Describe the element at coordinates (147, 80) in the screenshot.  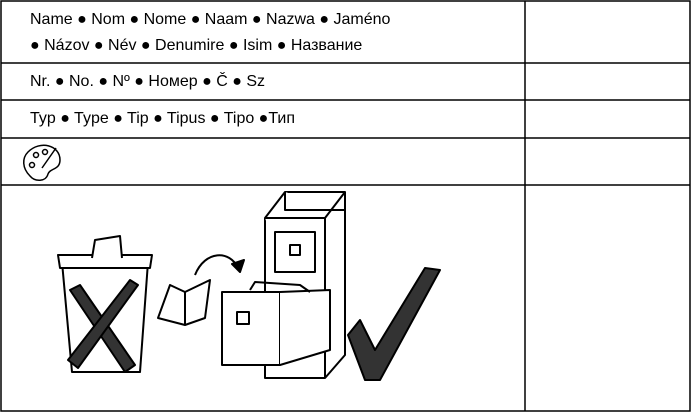
I see `number-label: Nr. ● No. ● Nº ● Номер ● Č ● Sz` at that location.